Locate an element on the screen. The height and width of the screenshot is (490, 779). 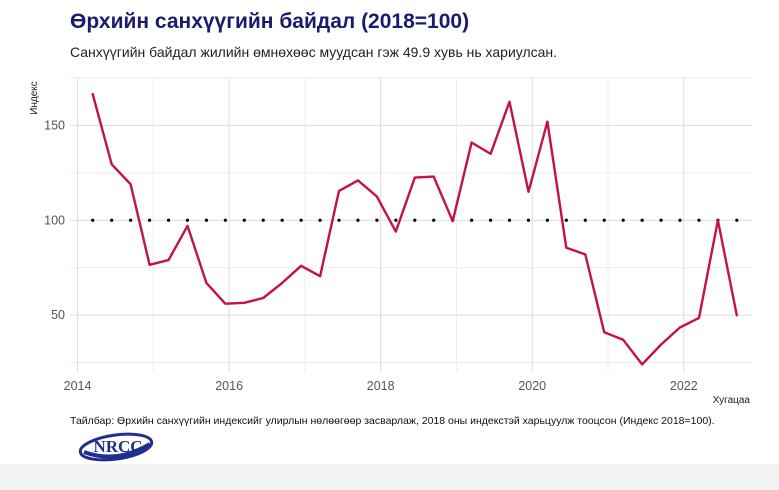
x-tick-label: 2014 is located at coordinates (78, 386).